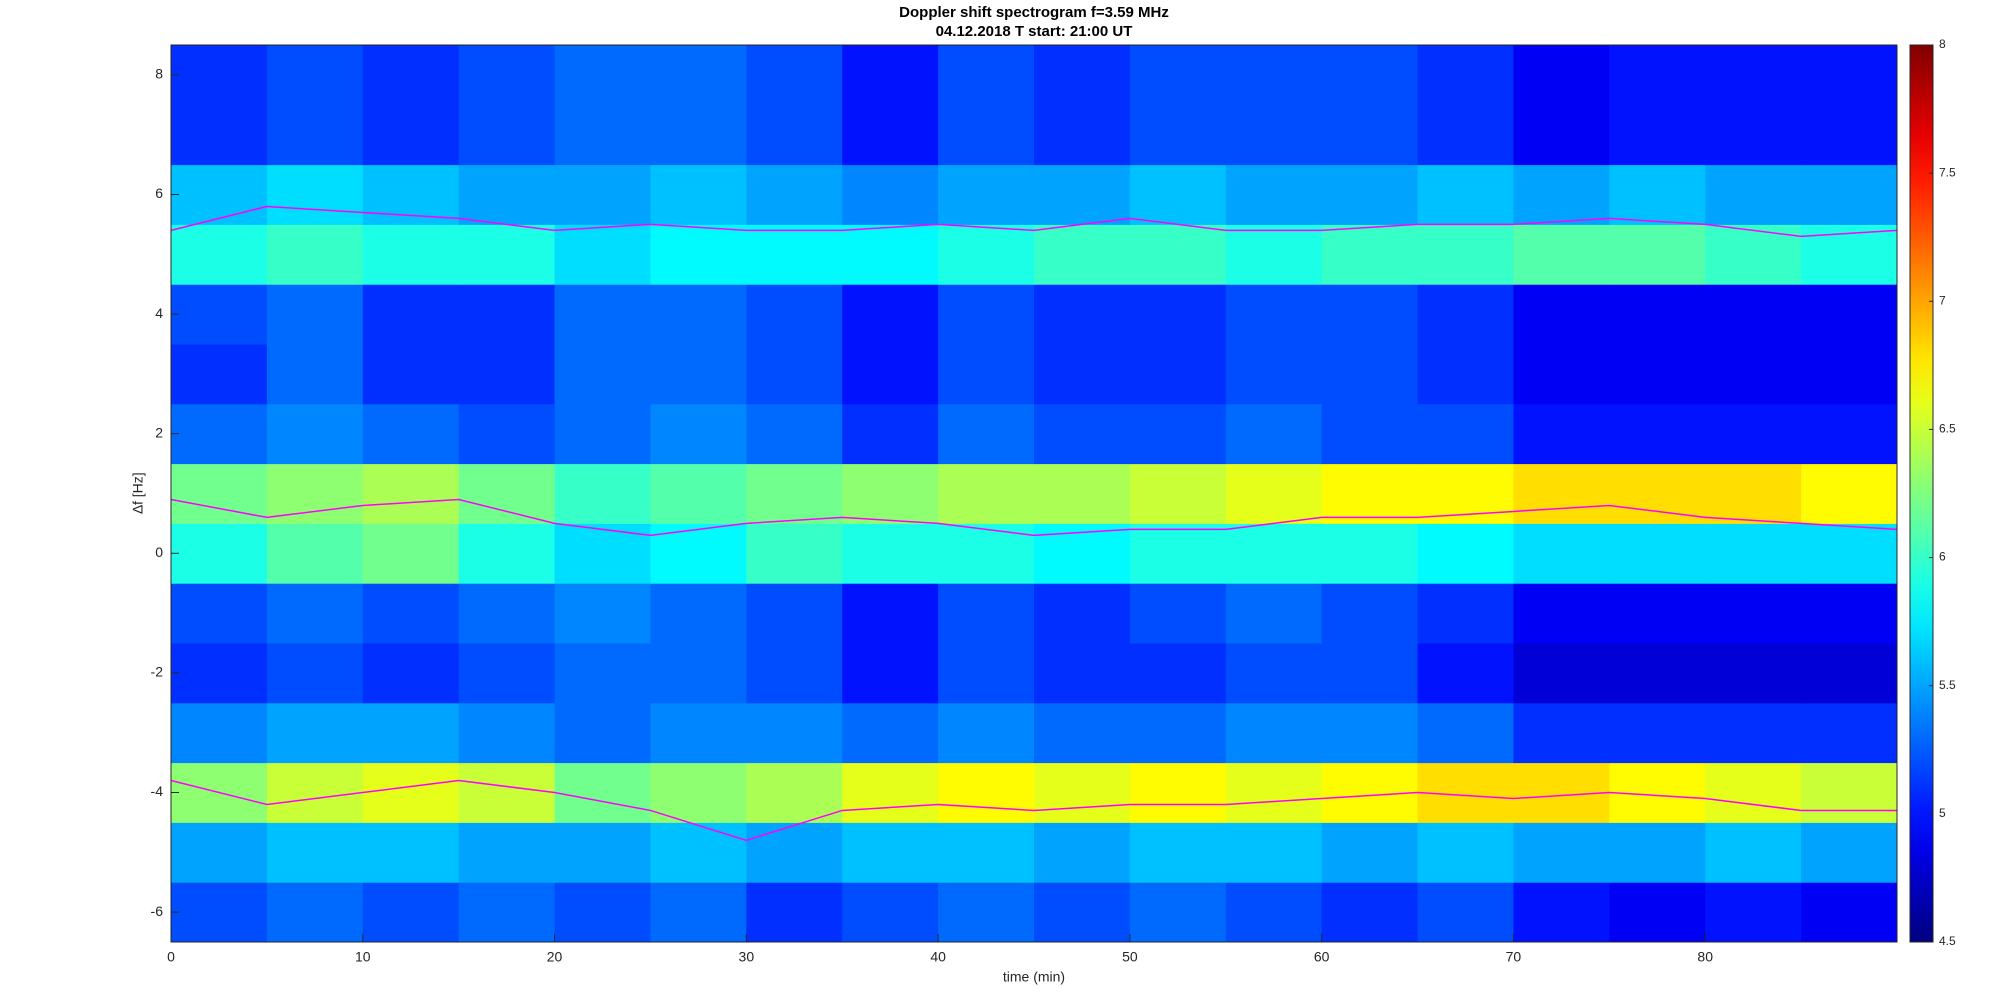 The image size is (2000, 1003). What do you see at coordinates (1034, 977) in the screenshot?
I see `x-axis-label: time (min)` at bounding box center [1034, 977].